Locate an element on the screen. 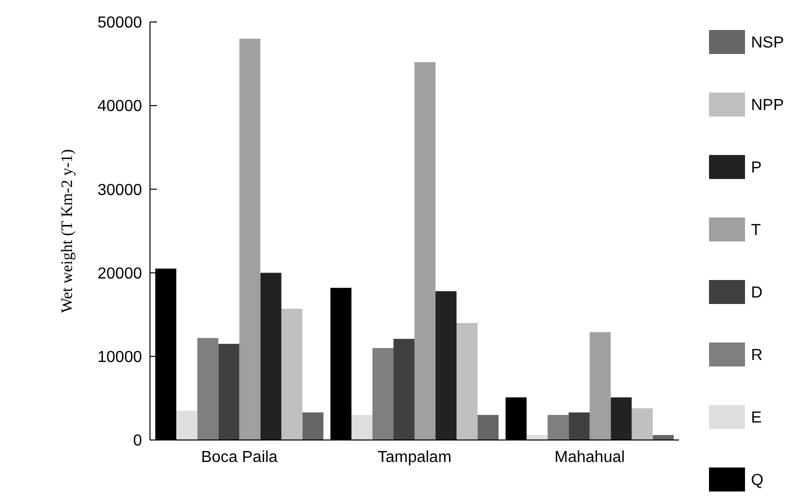 The height and width of the screenshot is (502, 804). y-tick-label: 30000 is located at coordinates (120, 190).